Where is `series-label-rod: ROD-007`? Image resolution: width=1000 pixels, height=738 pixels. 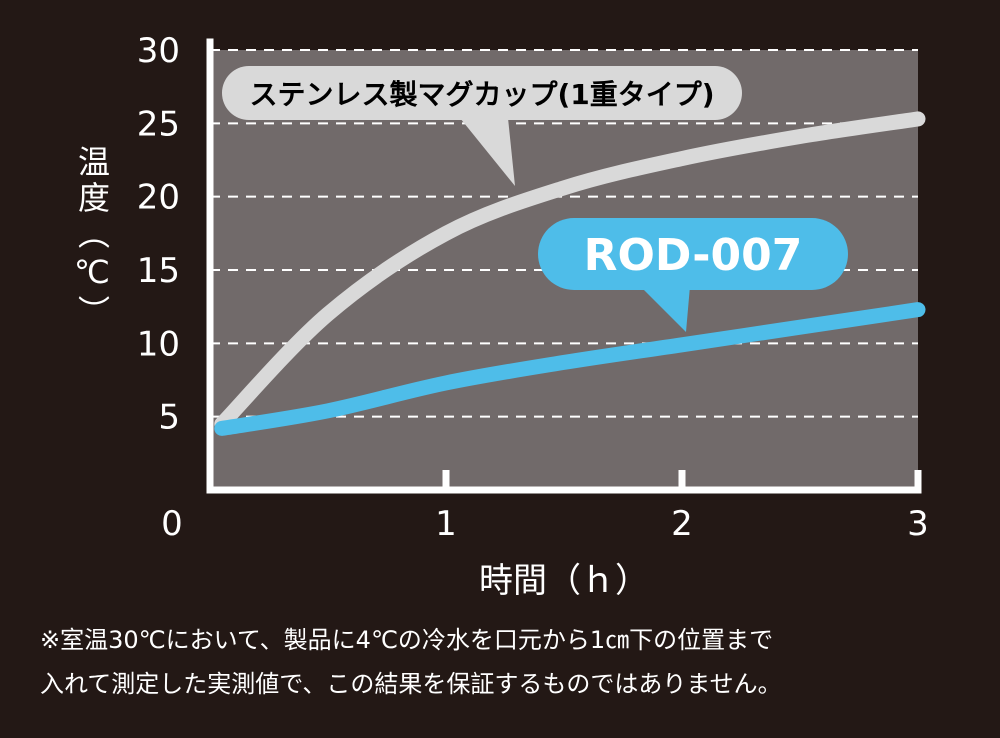
series-label-rod: ROD-007 is located at coordinates (693, 255).